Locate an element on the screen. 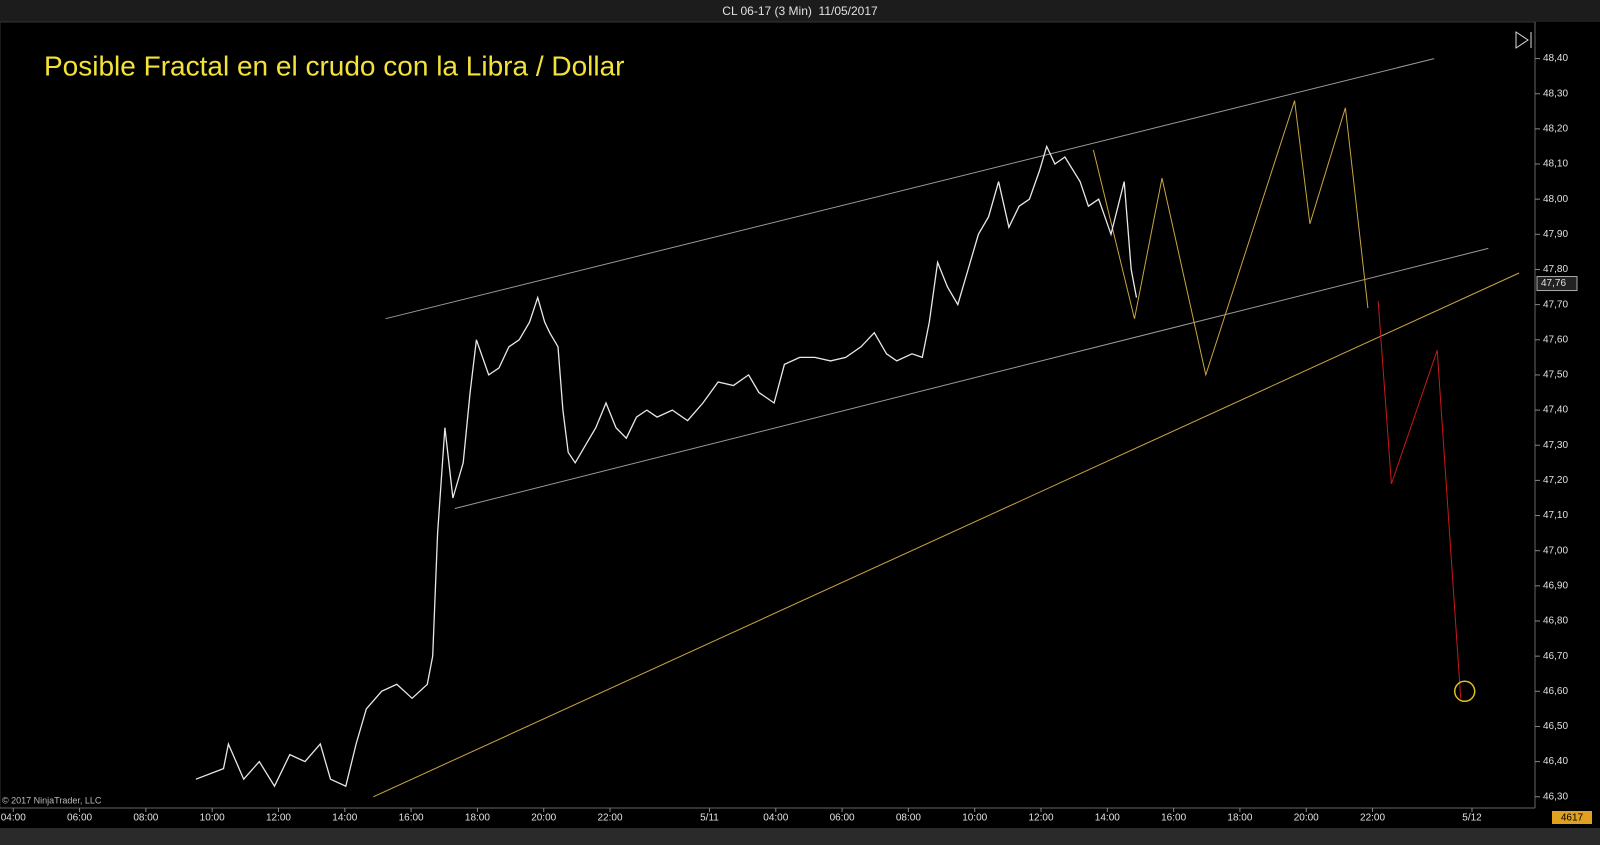  y-tick-label: 46,40 is located at coordinates (1555, 761).